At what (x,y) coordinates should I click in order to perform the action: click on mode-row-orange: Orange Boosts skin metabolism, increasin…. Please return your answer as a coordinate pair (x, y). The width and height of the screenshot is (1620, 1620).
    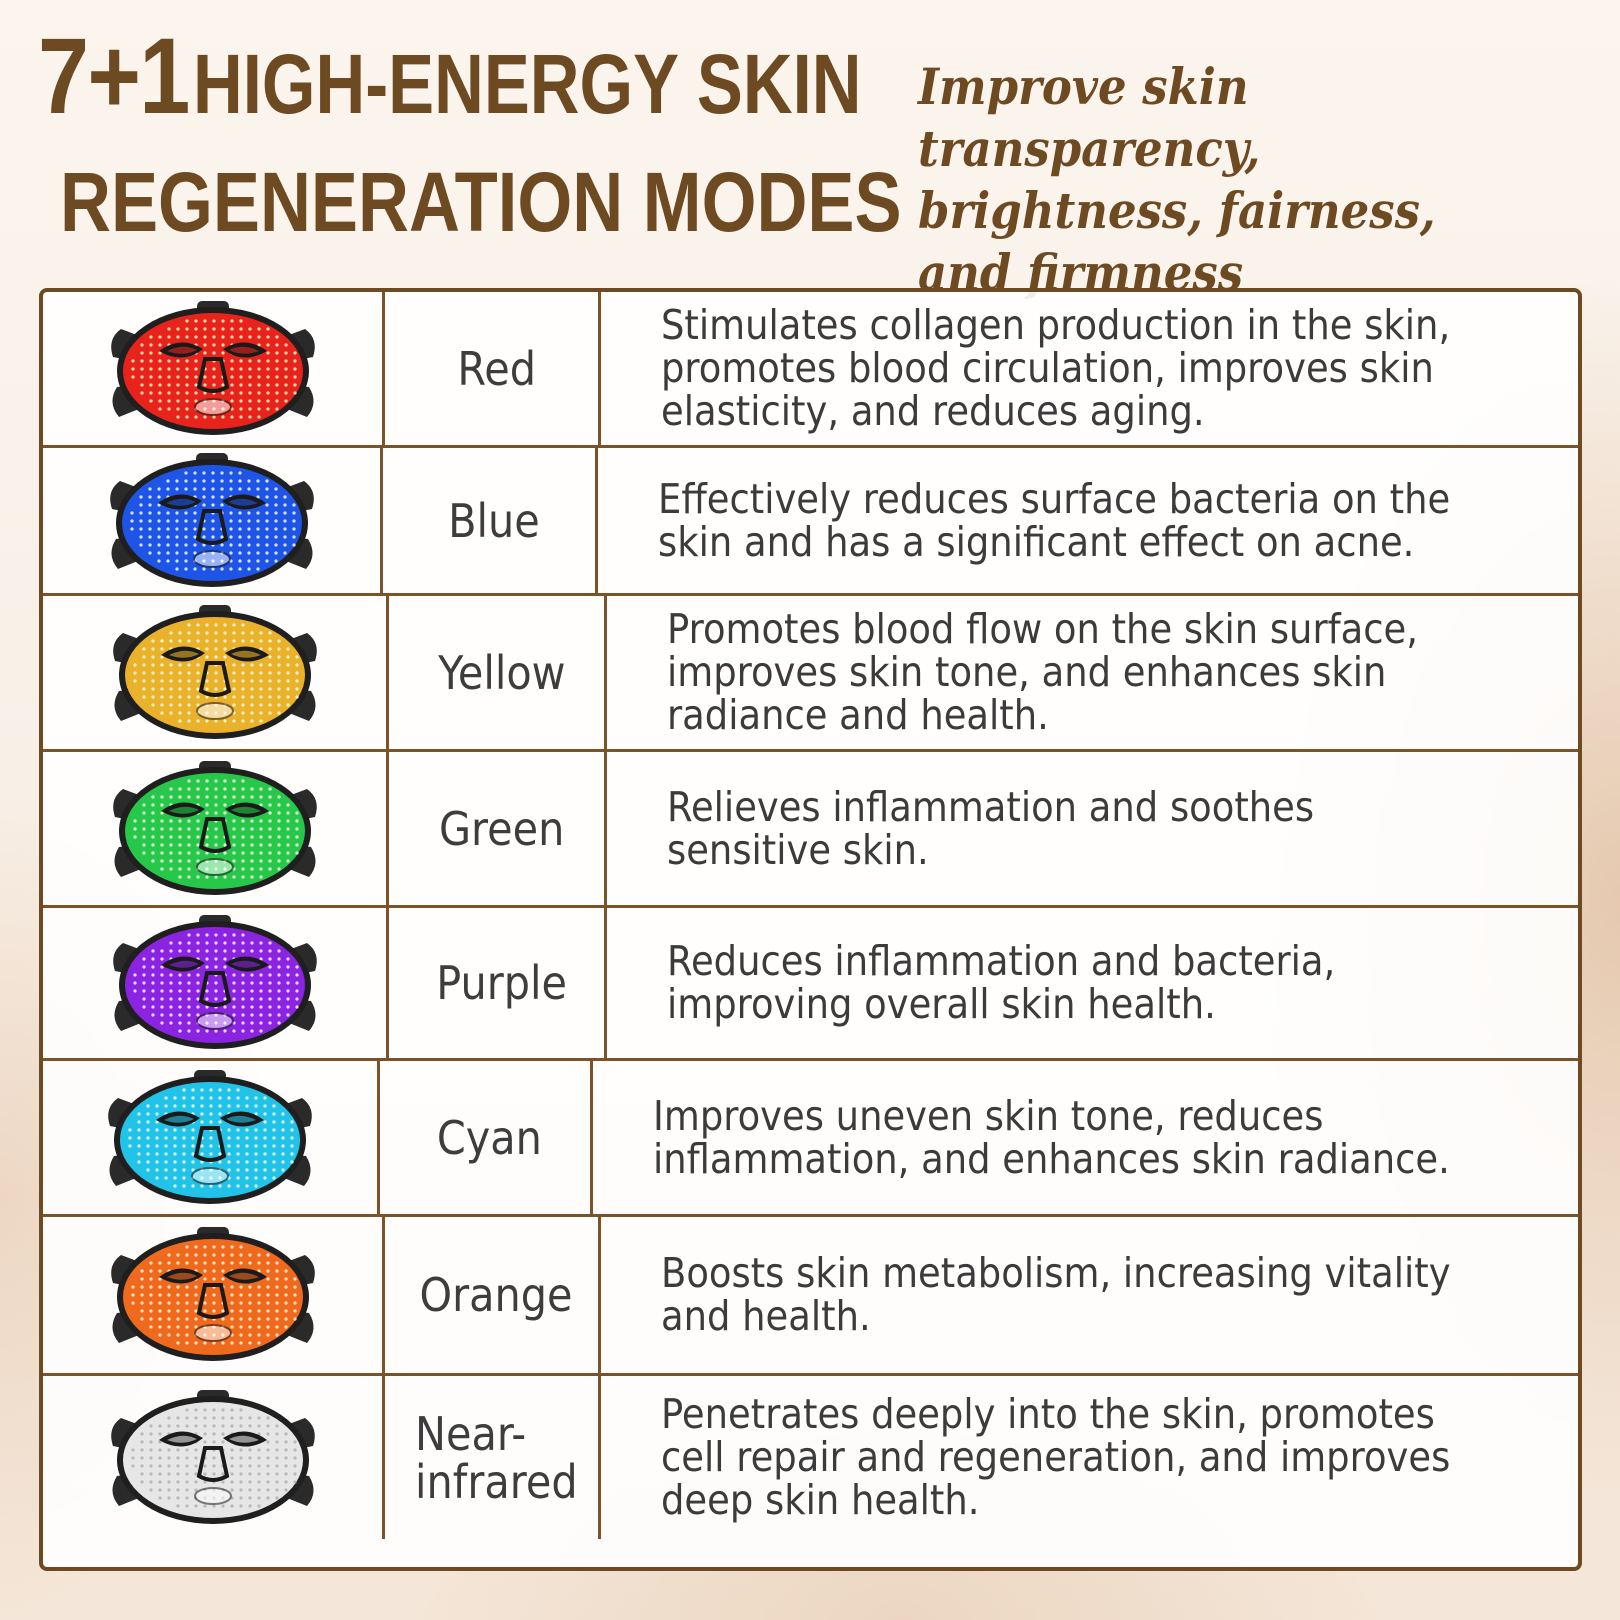
    Looking at the image, I should click on (810, 1296).